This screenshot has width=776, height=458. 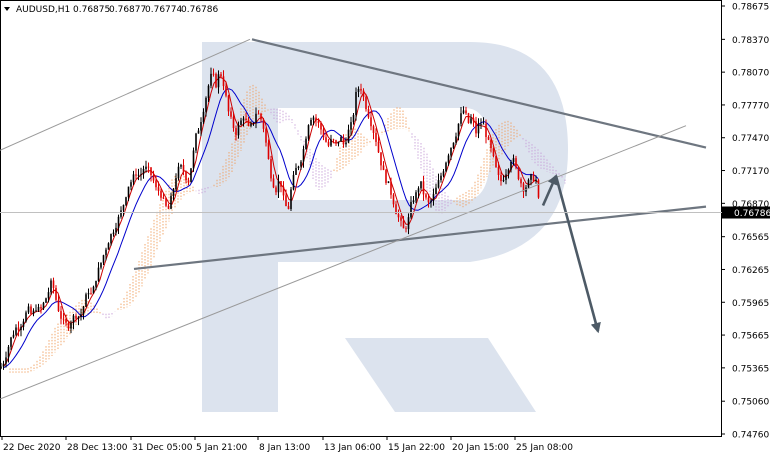 What do you see at coordinates (750, 74) in the screenshot?
I see `y-tick-label: 0.78070` at bounding box center [750, 74].